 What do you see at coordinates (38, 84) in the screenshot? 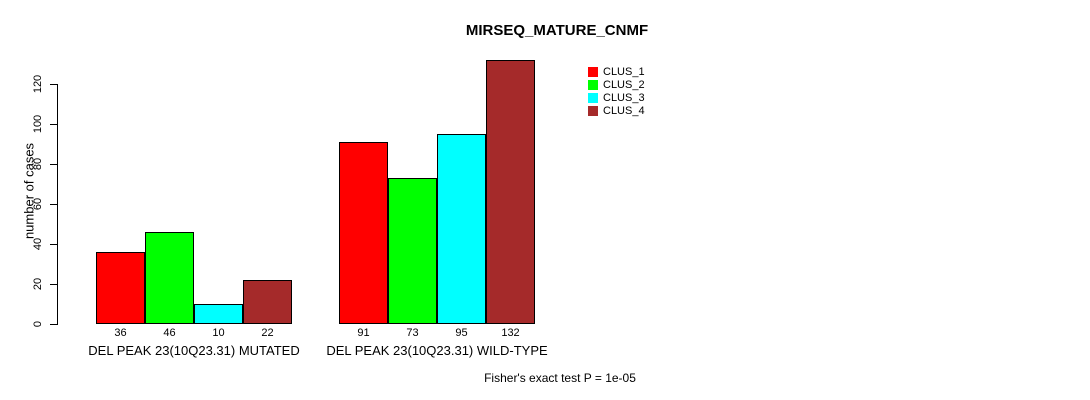
I see `y-tick-label: 120` at bounding box center [38, 84].